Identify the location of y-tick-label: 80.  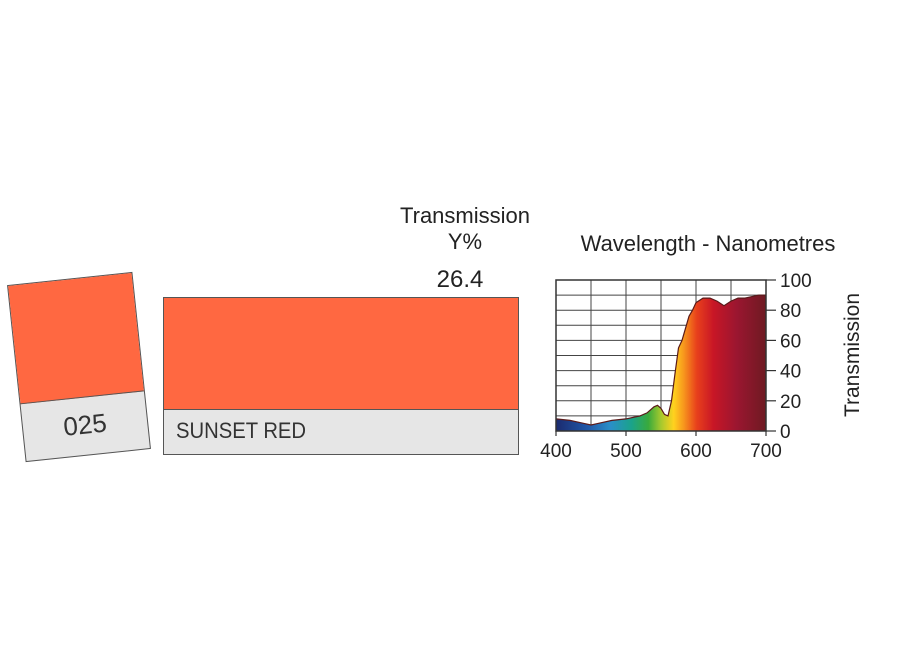
(790, 311).